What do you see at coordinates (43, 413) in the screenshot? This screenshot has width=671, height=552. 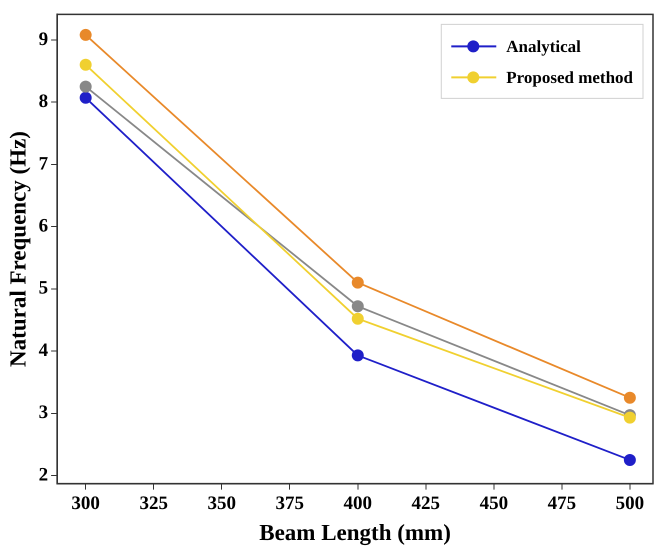 I see `y-tick-label: 3` at bounding box center [43, 413].